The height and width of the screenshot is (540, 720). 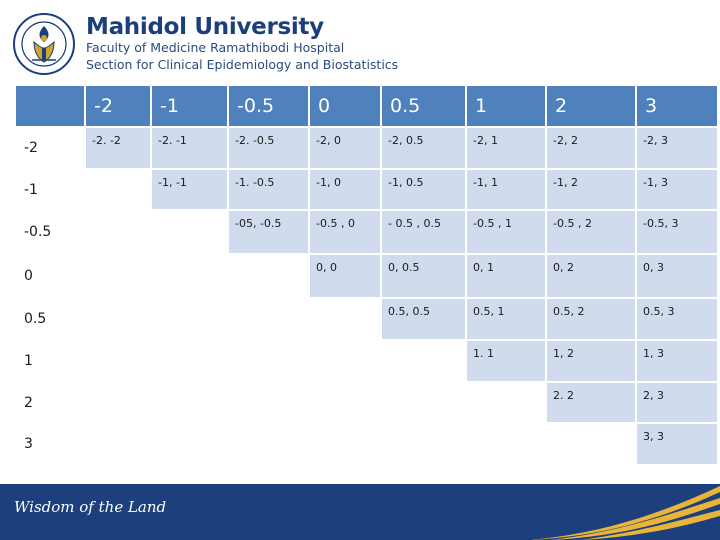 What do you see at coordinates (51, 320) in the screenshot?
I see `row-header: 0.5` at bounding box center [51, 320].